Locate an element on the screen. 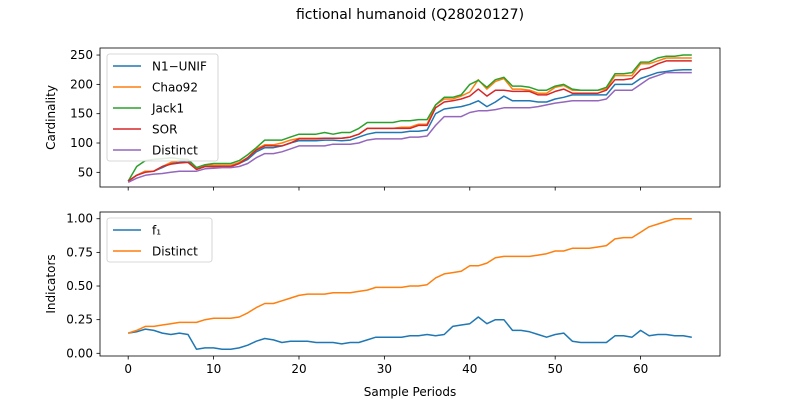  y-tick-label: 50 is located at coordinates (85, 172).